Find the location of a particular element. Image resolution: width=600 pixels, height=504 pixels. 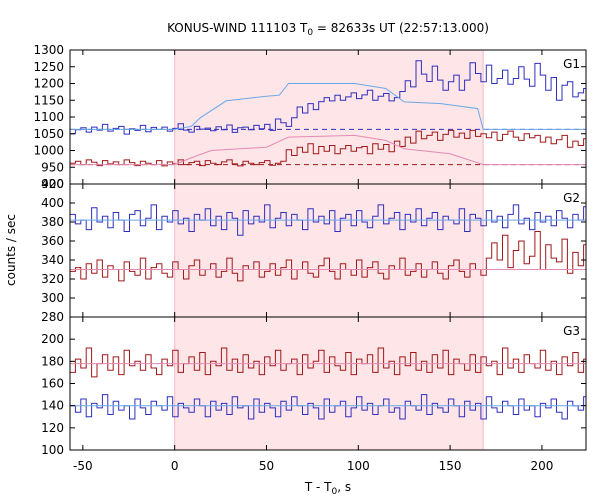

y-tick-label: 400 is located at coordinates (52, 203).